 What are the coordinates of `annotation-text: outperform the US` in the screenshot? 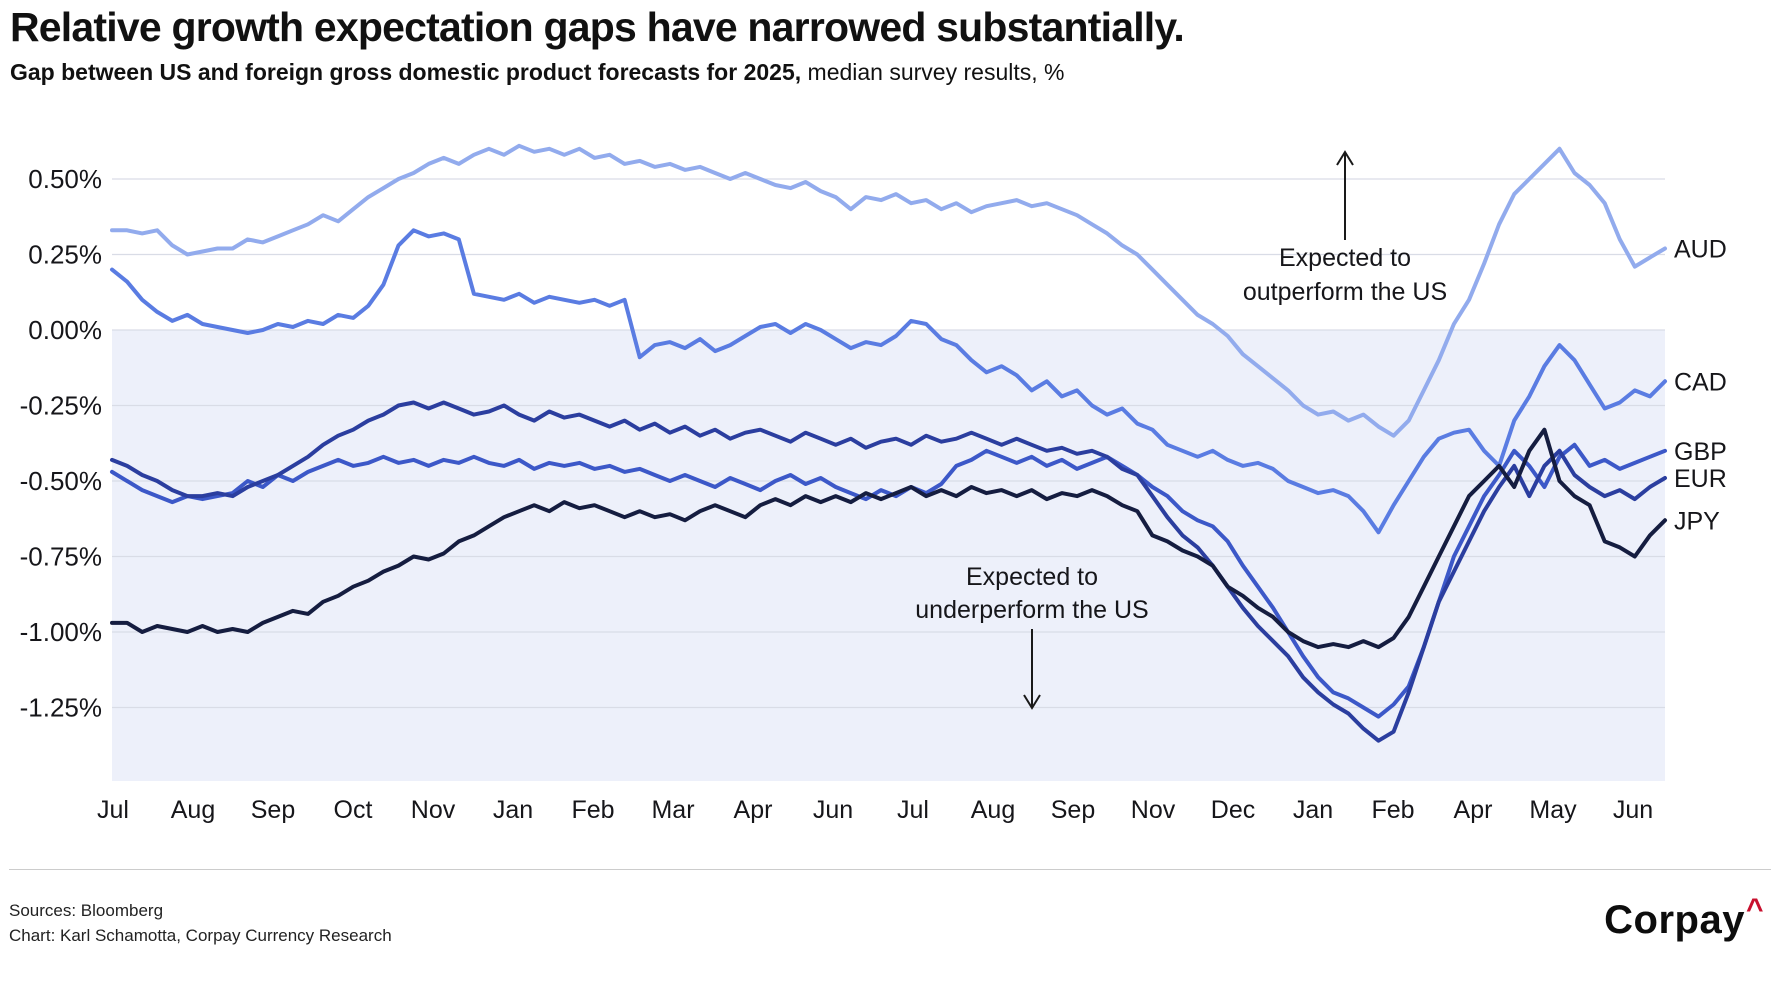 It's located at (1345, 292).